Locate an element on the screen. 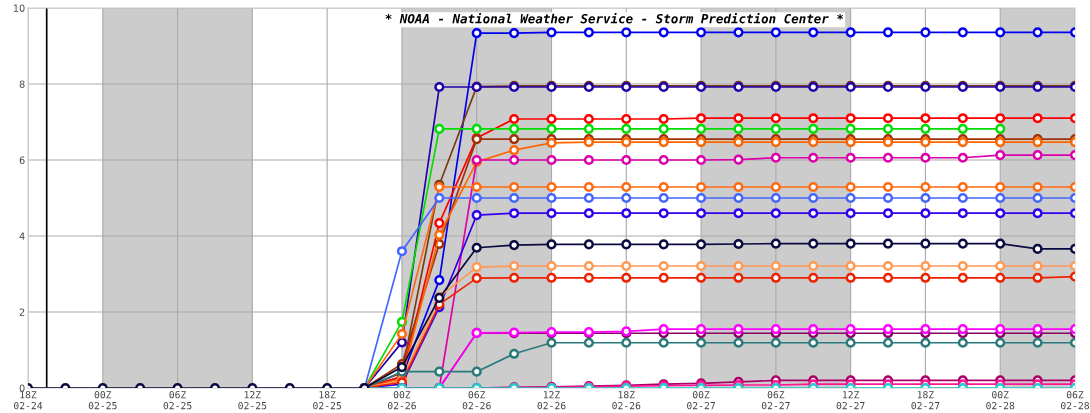 Image resolution: width=1090 pixels, height=413 pixels. y-tick-label: 6 is located at coordinates (22, 160).